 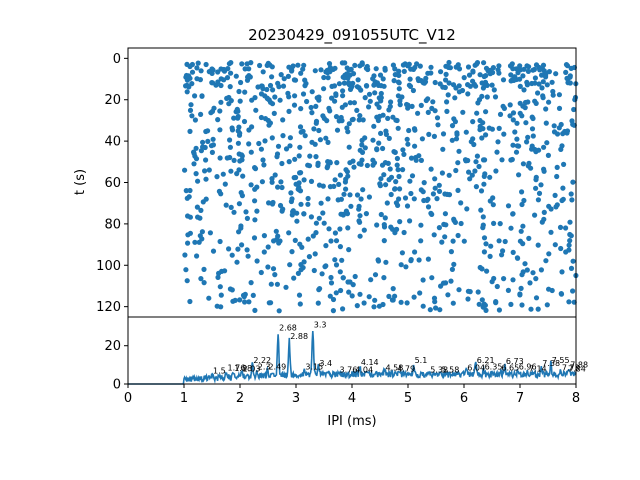 I want to click on histogram-x-axis-label: IPI (ms), so click(x=351, y=421).